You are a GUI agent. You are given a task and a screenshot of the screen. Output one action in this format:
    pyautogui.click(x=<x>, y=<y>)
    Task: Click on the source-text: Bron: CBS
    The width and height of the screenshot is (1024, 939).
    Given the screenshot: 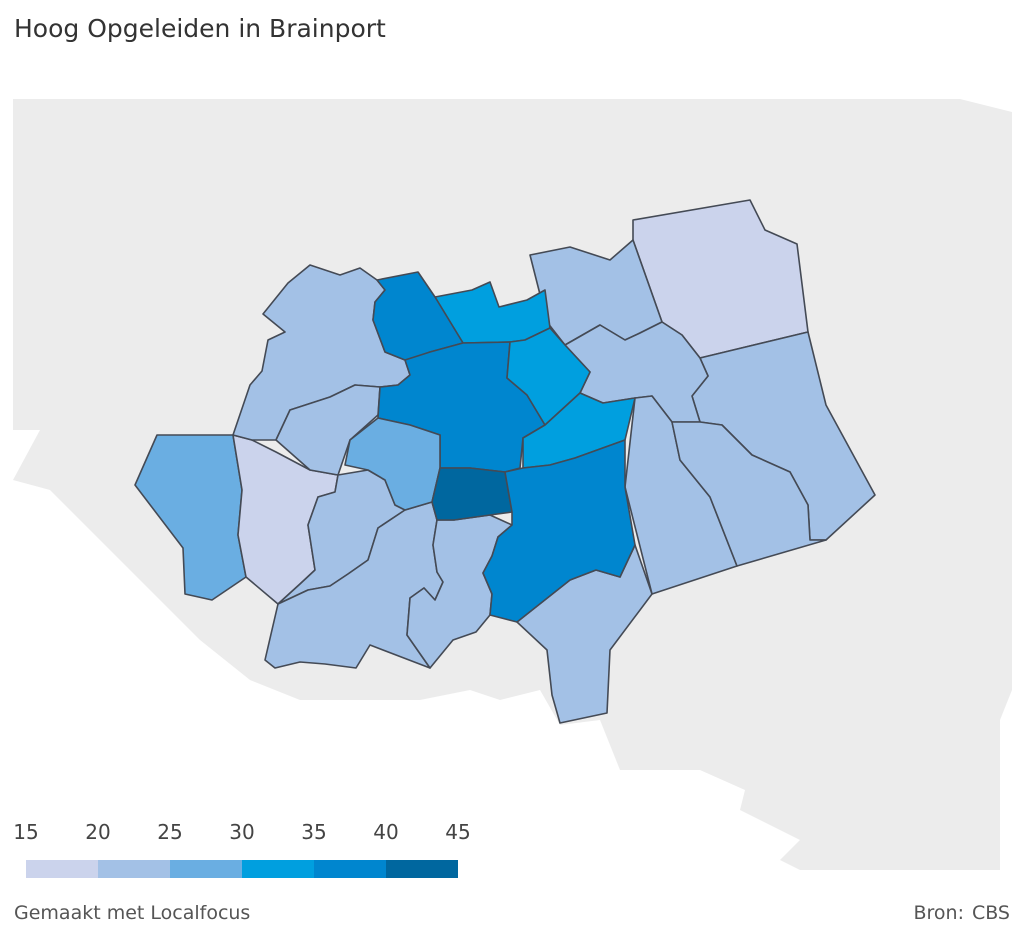 What is the action you would take?
    pyautogui.click(x=961, y=913)
    